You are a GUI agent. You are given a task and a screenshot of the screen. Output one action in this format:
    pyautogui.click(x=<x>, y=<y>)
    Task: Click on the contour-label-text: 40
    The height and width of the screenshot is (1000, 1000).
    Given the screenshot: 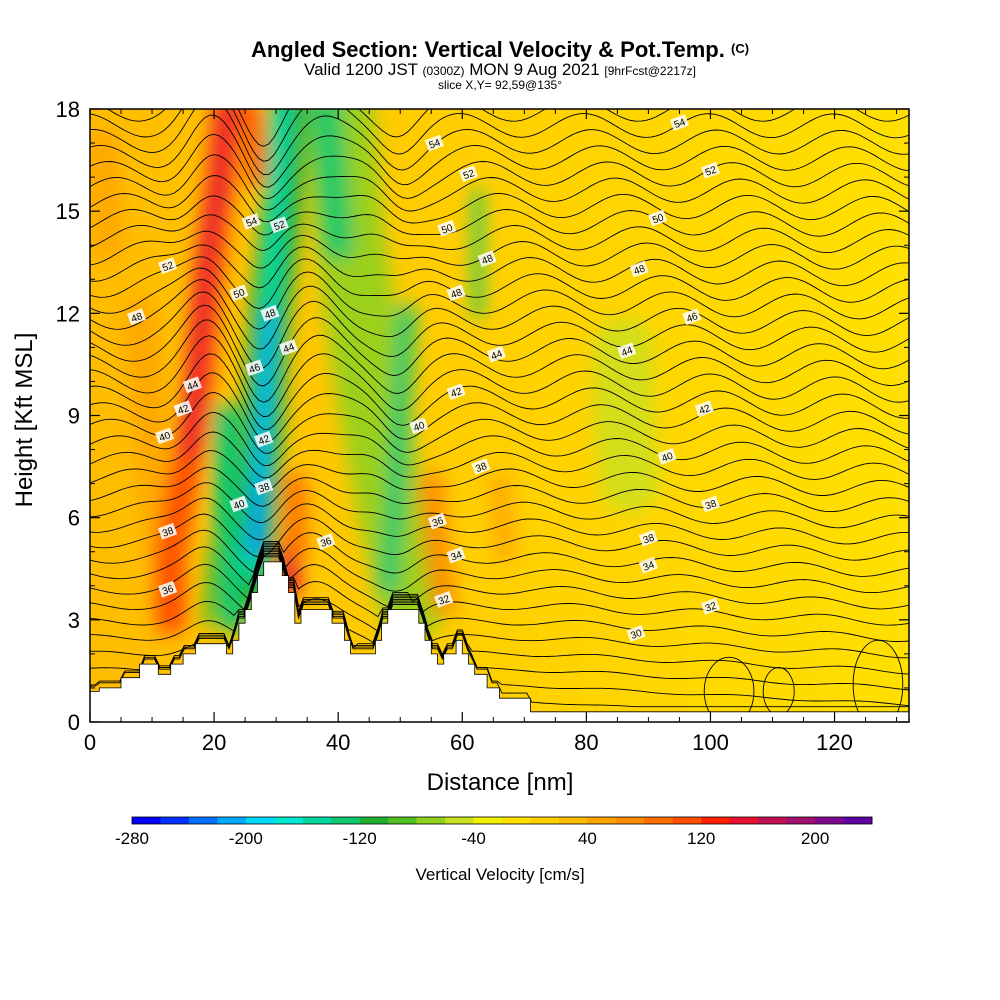 What is the action you would take?
    pyautogui.click(x=419, y=427)
    